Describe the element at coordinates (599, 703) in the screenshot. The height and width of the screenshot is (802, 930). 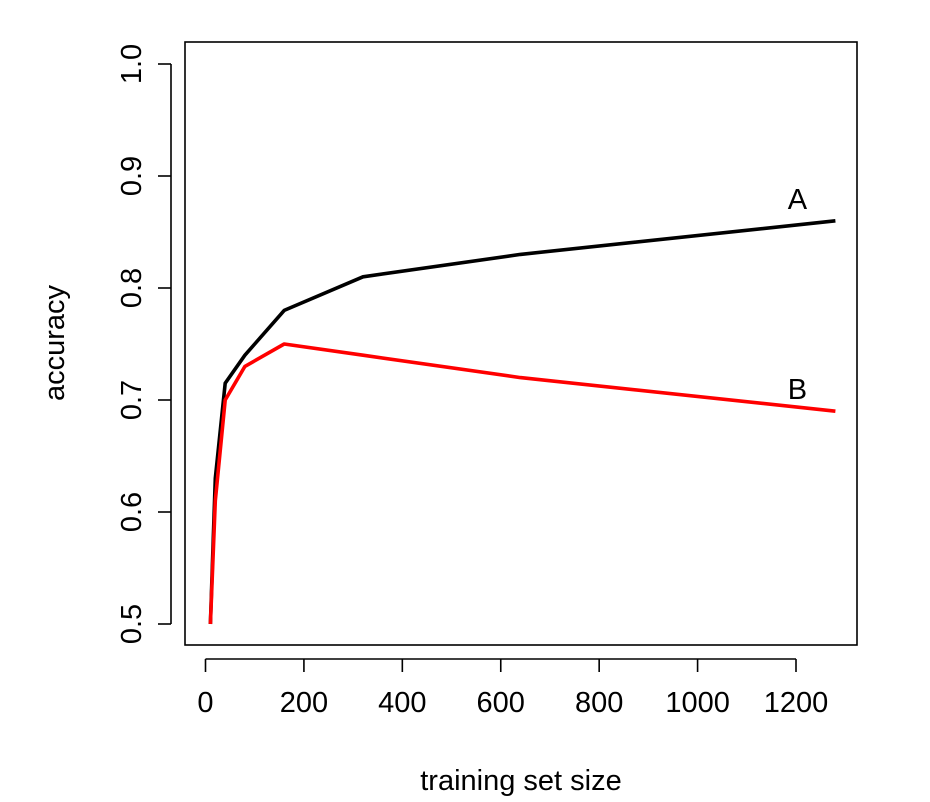
I see `x-tick-label: 800` at that location.